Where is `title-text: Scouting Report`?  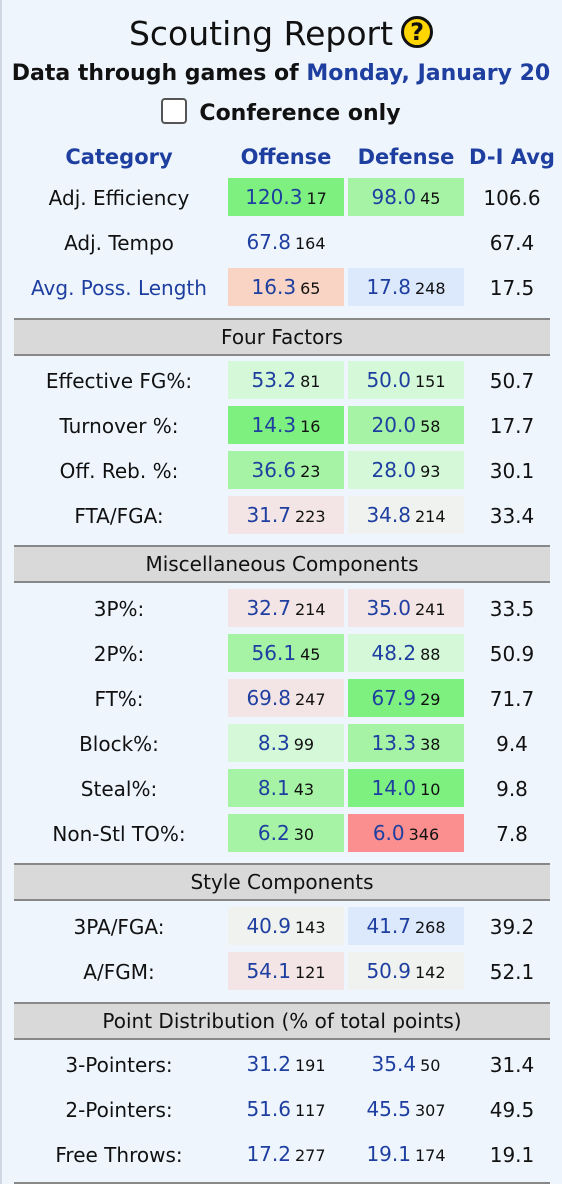 title-text: Scouting Report is located at coordinates (261, 33).